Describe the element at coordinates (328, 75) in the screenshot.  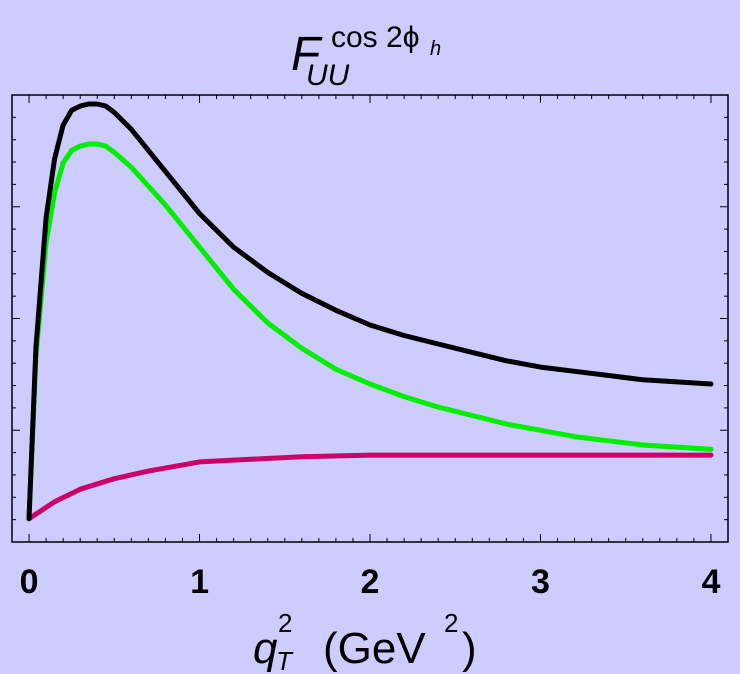
I see `title-subscript: UU` at that location.